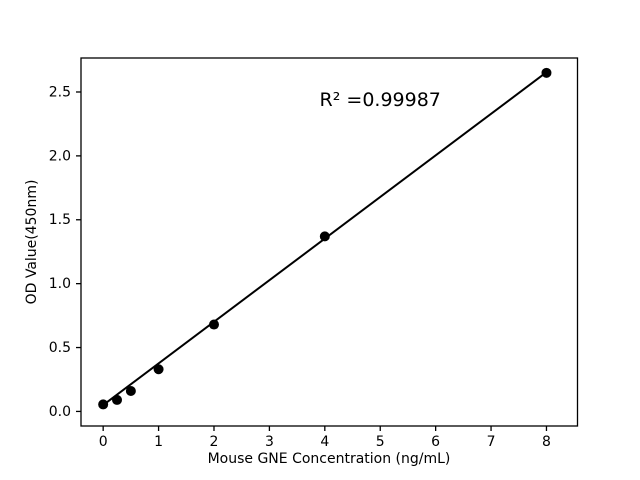  I want to click on y-tick-label: 2.5, so click(60, 92).